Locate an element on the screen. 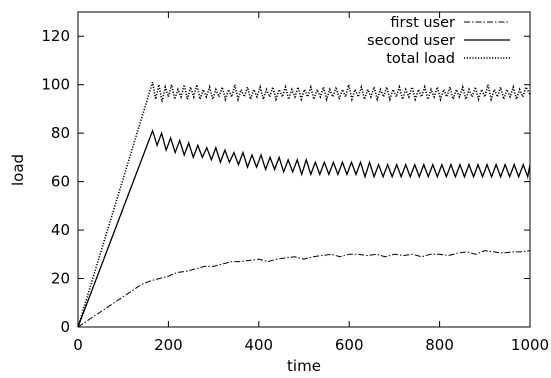  y-tick-label: 20 is located at coordinates (60, 279).